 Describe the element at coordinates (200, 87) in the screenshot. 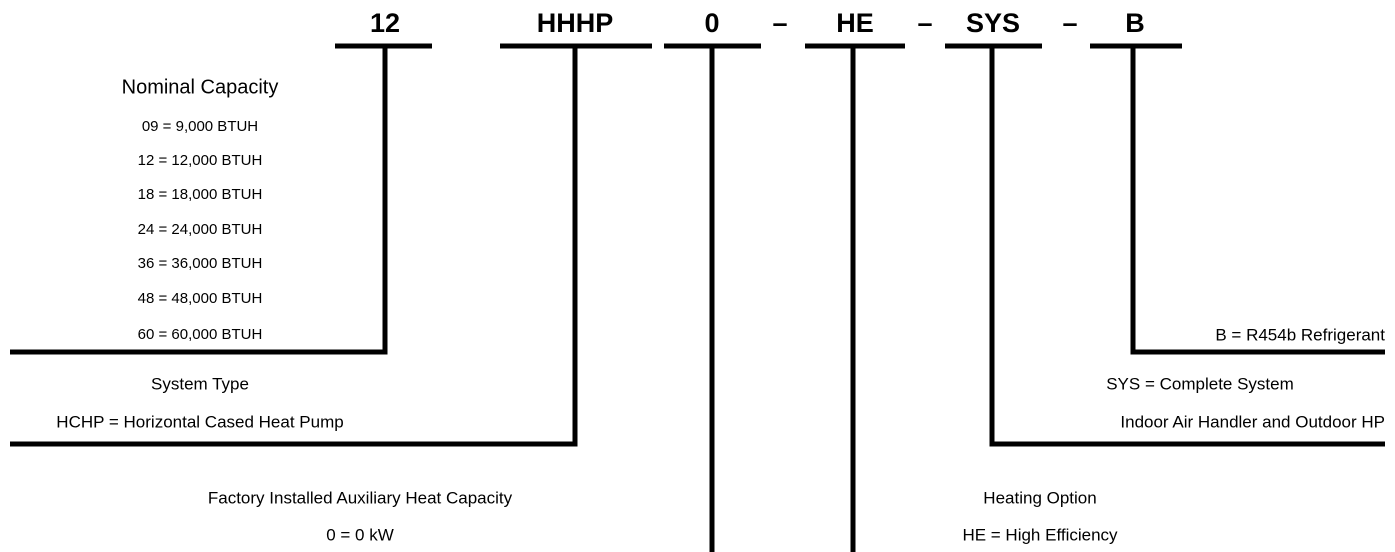

I see `section-title: Nominal Capacity` at that location.